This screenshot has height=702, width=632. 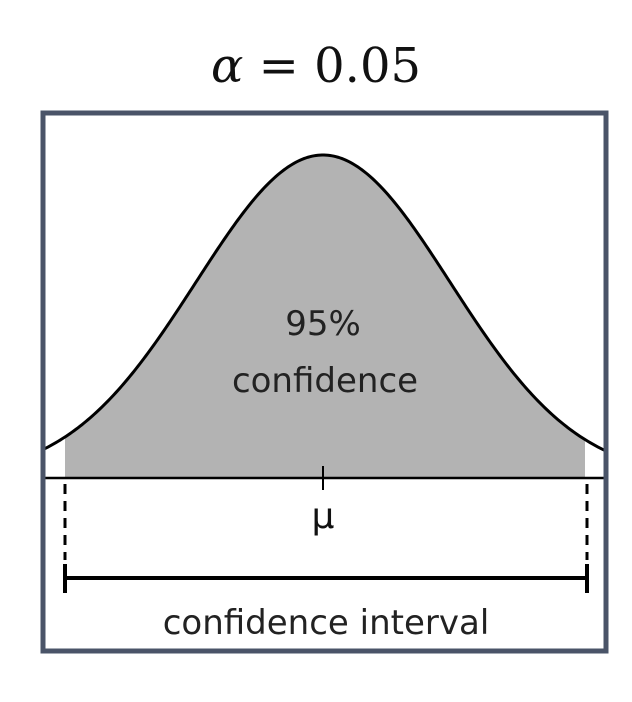 I want to click on interval-label: confidence interval, so click(x=326, y=623).